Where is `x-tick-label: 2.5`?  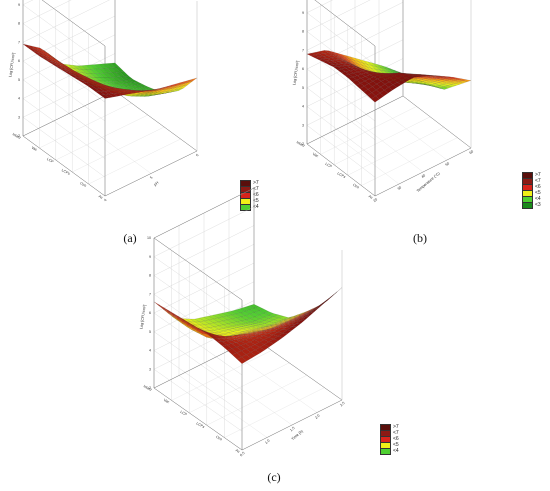
x-tick-label: 2.5 is located at coordinates (342, 404).